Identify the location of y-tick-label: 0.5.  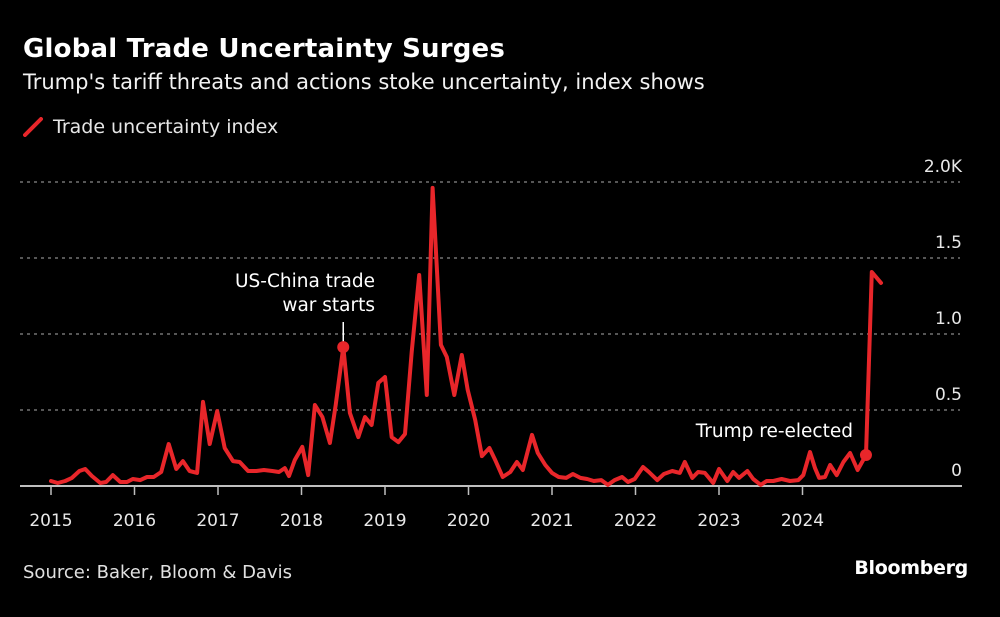
(948, 395).